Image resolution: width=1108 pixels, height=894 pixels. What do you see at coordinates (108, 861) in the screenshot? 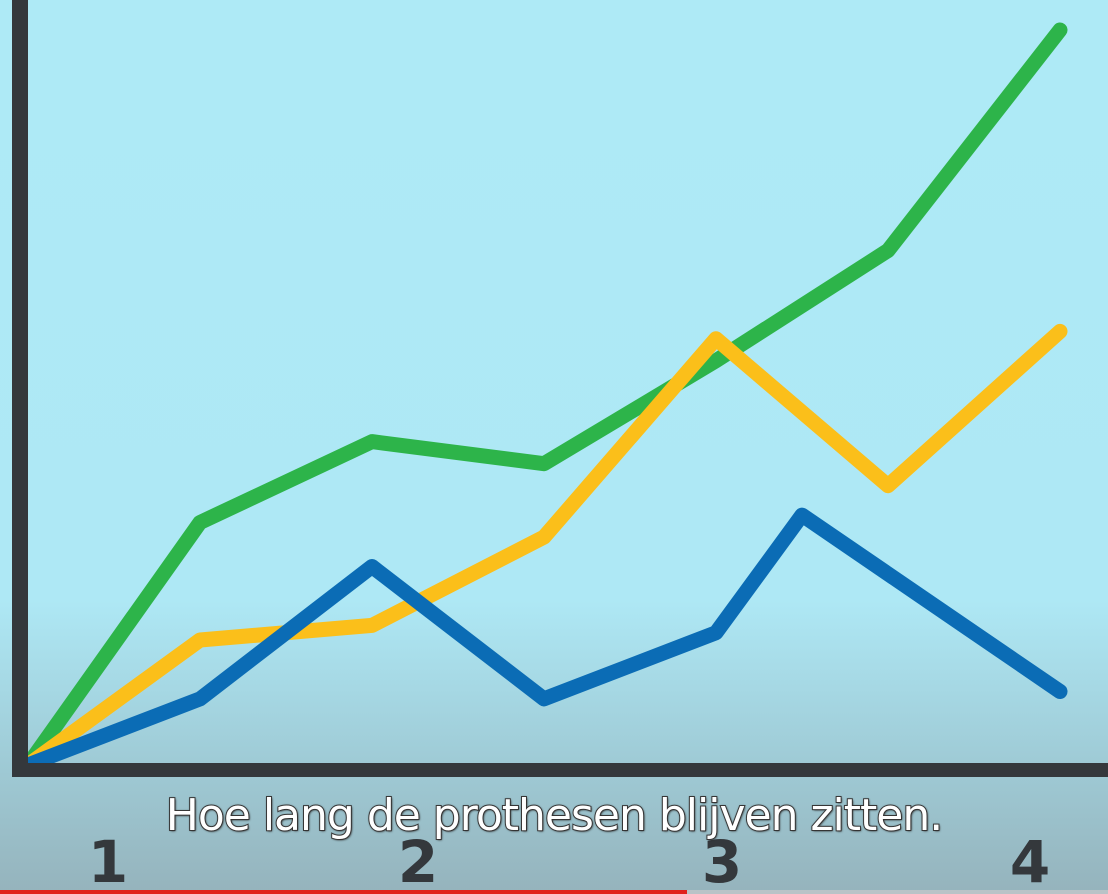
I see `x-tick-label: 1` at bounding box center [108, 861].